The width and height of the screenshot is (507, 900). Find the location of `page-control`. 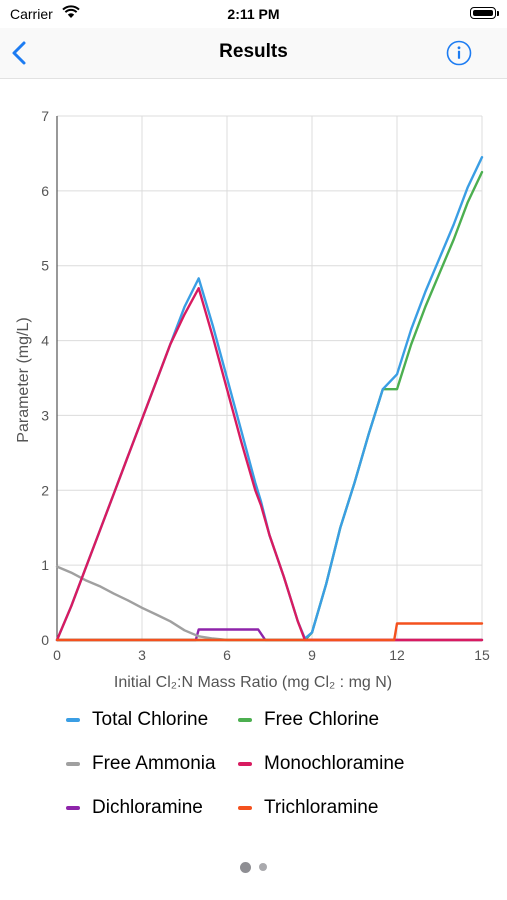

page-control is located at coordinates (253, 867).